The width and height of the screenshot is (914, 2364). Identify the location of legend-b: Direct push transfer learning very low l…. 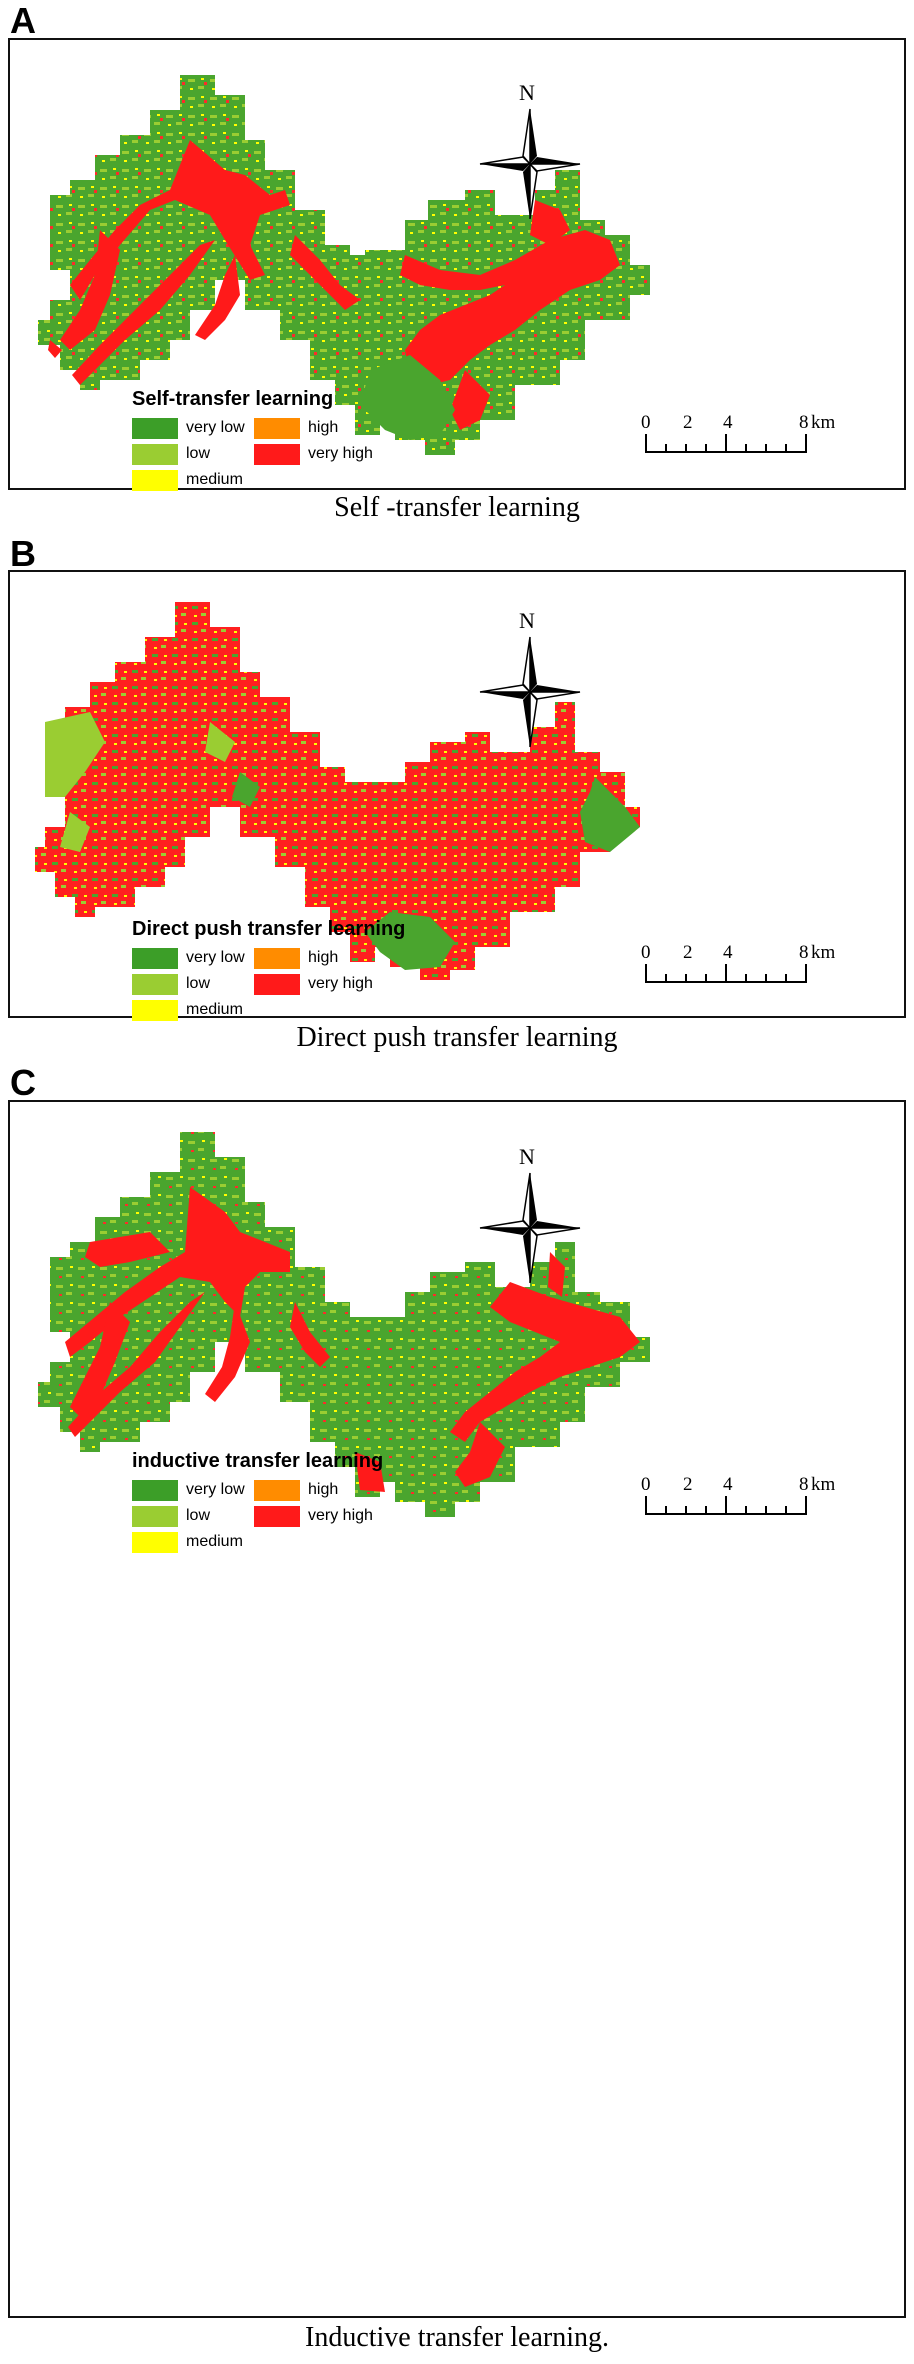
(282, 973).